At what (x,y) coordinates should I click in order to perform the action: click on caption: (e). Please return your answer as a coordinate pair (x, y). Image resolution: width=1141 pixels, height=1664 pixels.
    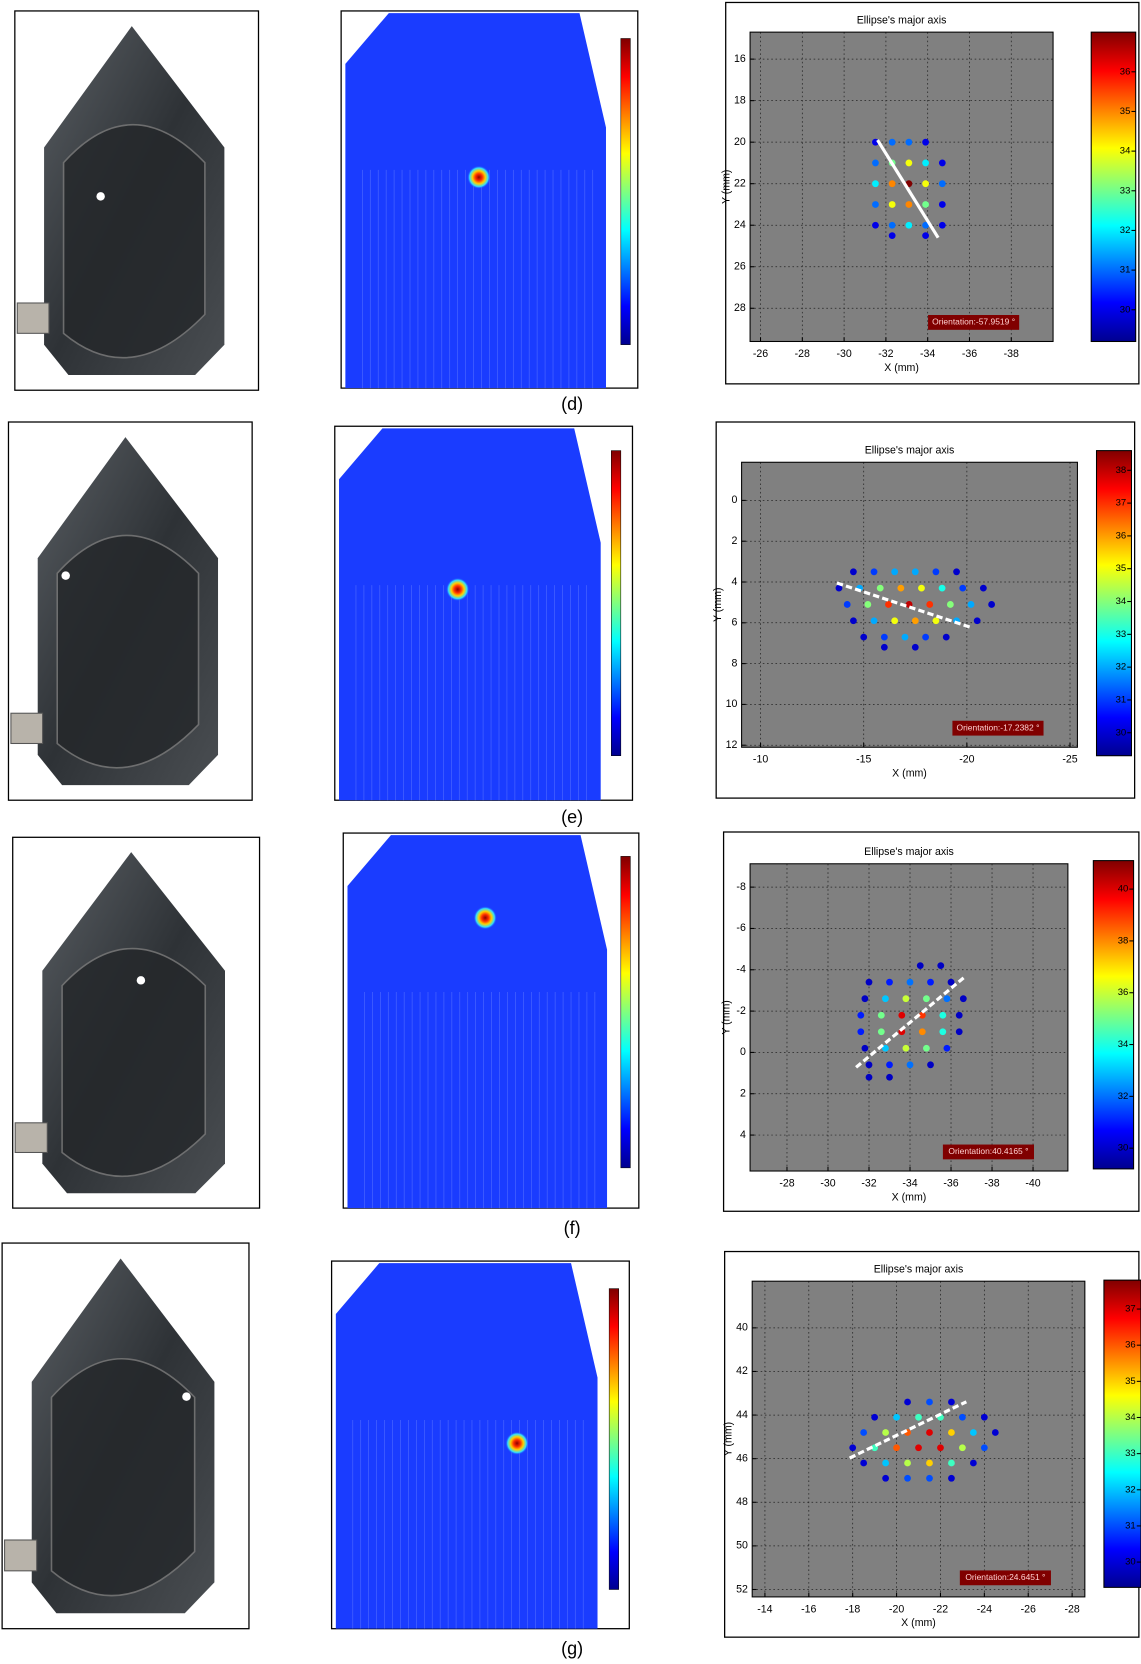
    Looking at the image, I should click on (572, 817).